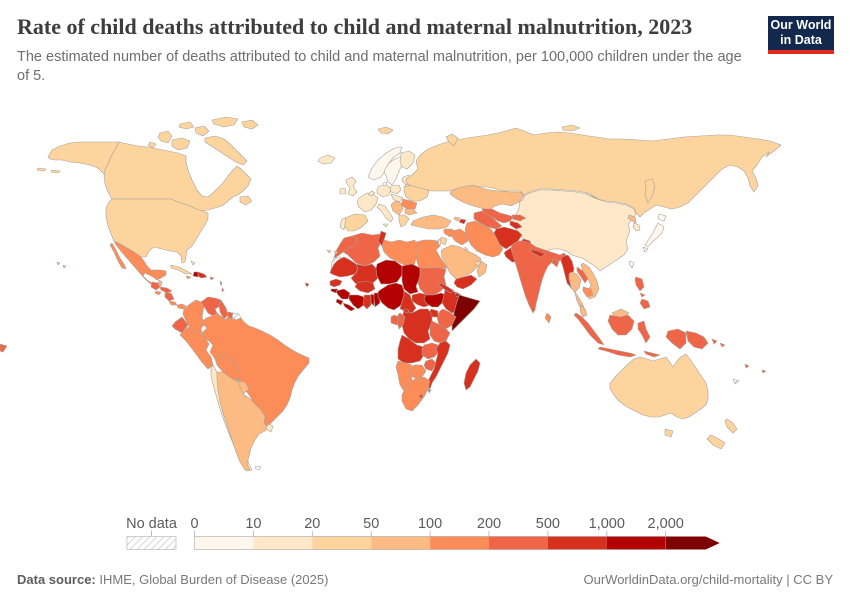 The width and height of the screenshot is (850, 600). What do you see at coordinates (430, 524) in the screenshot?
I see `svg-text: 100` at bounding box center [430, 524].